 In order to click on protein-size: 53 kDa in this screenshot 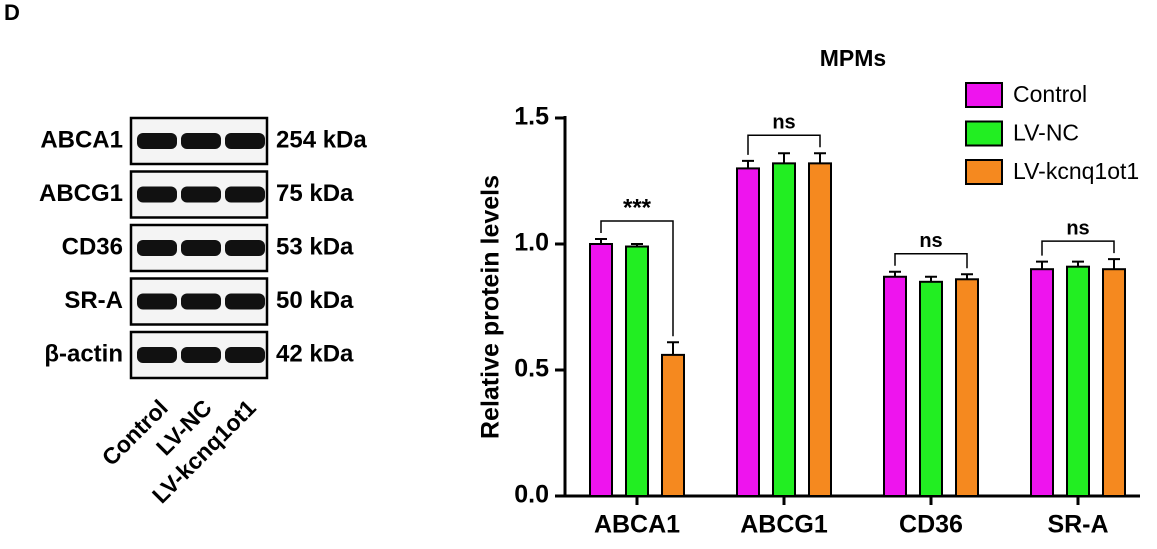, I will do `click(315, 246)`.